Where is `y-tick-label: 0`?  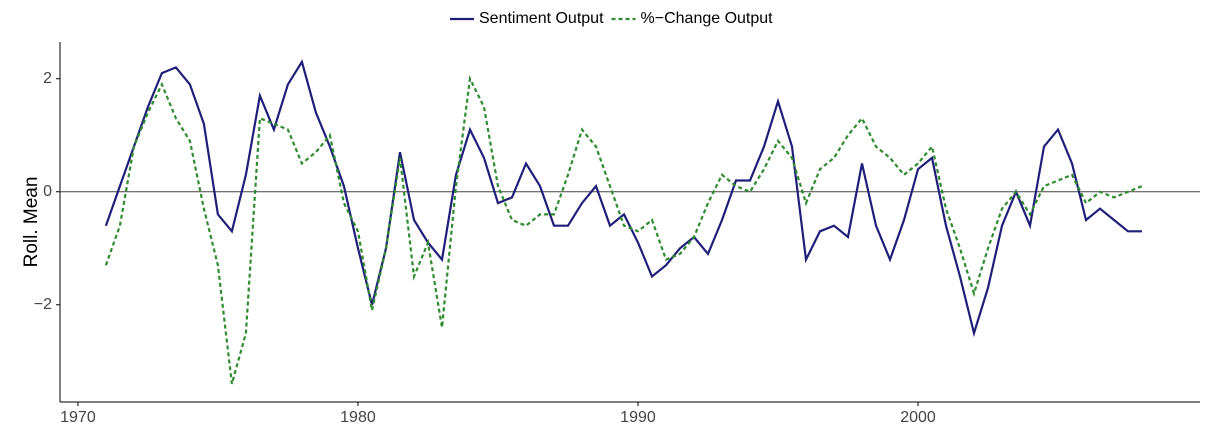 y-tick-label: 0 is located at coordinates (47, 191).